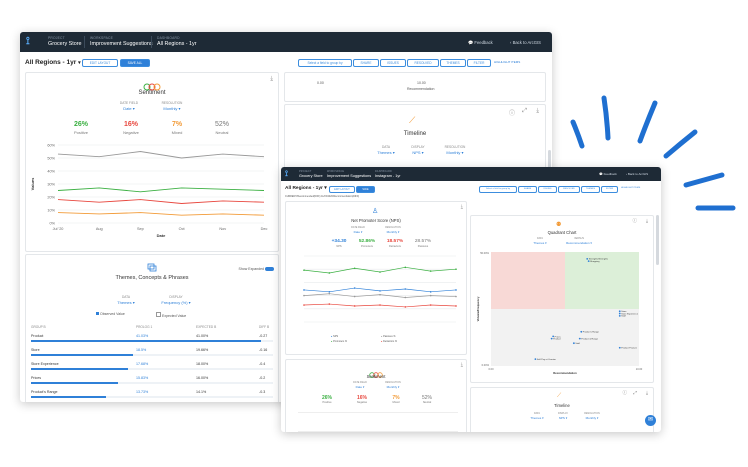 This screenshot has width=748, height=467. What do you see at coordinates (562, 232) in the screenshot?
I see `quadrant-title: Quadrant Chart` at bounding box center [562, 232].